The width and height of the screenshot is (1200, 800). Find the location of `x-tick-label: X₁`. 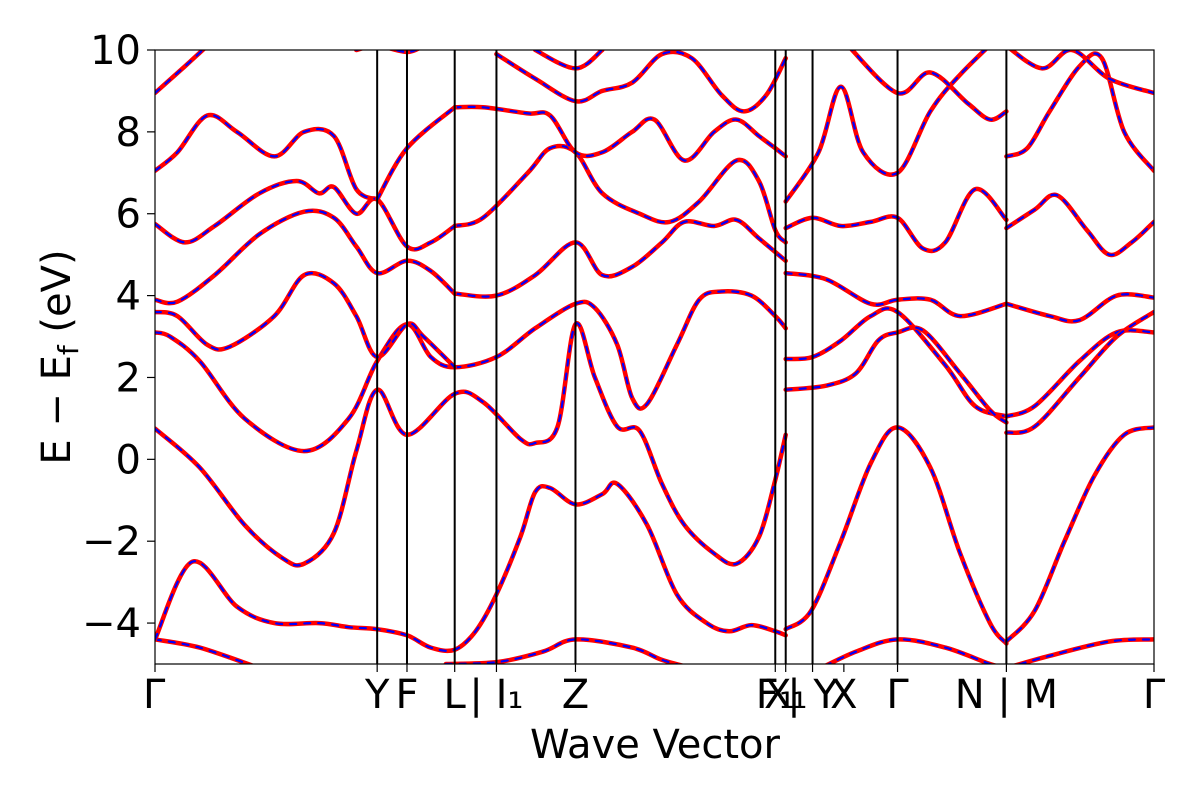

x-tick-label: X₁ is located at coordinates (785, 695).